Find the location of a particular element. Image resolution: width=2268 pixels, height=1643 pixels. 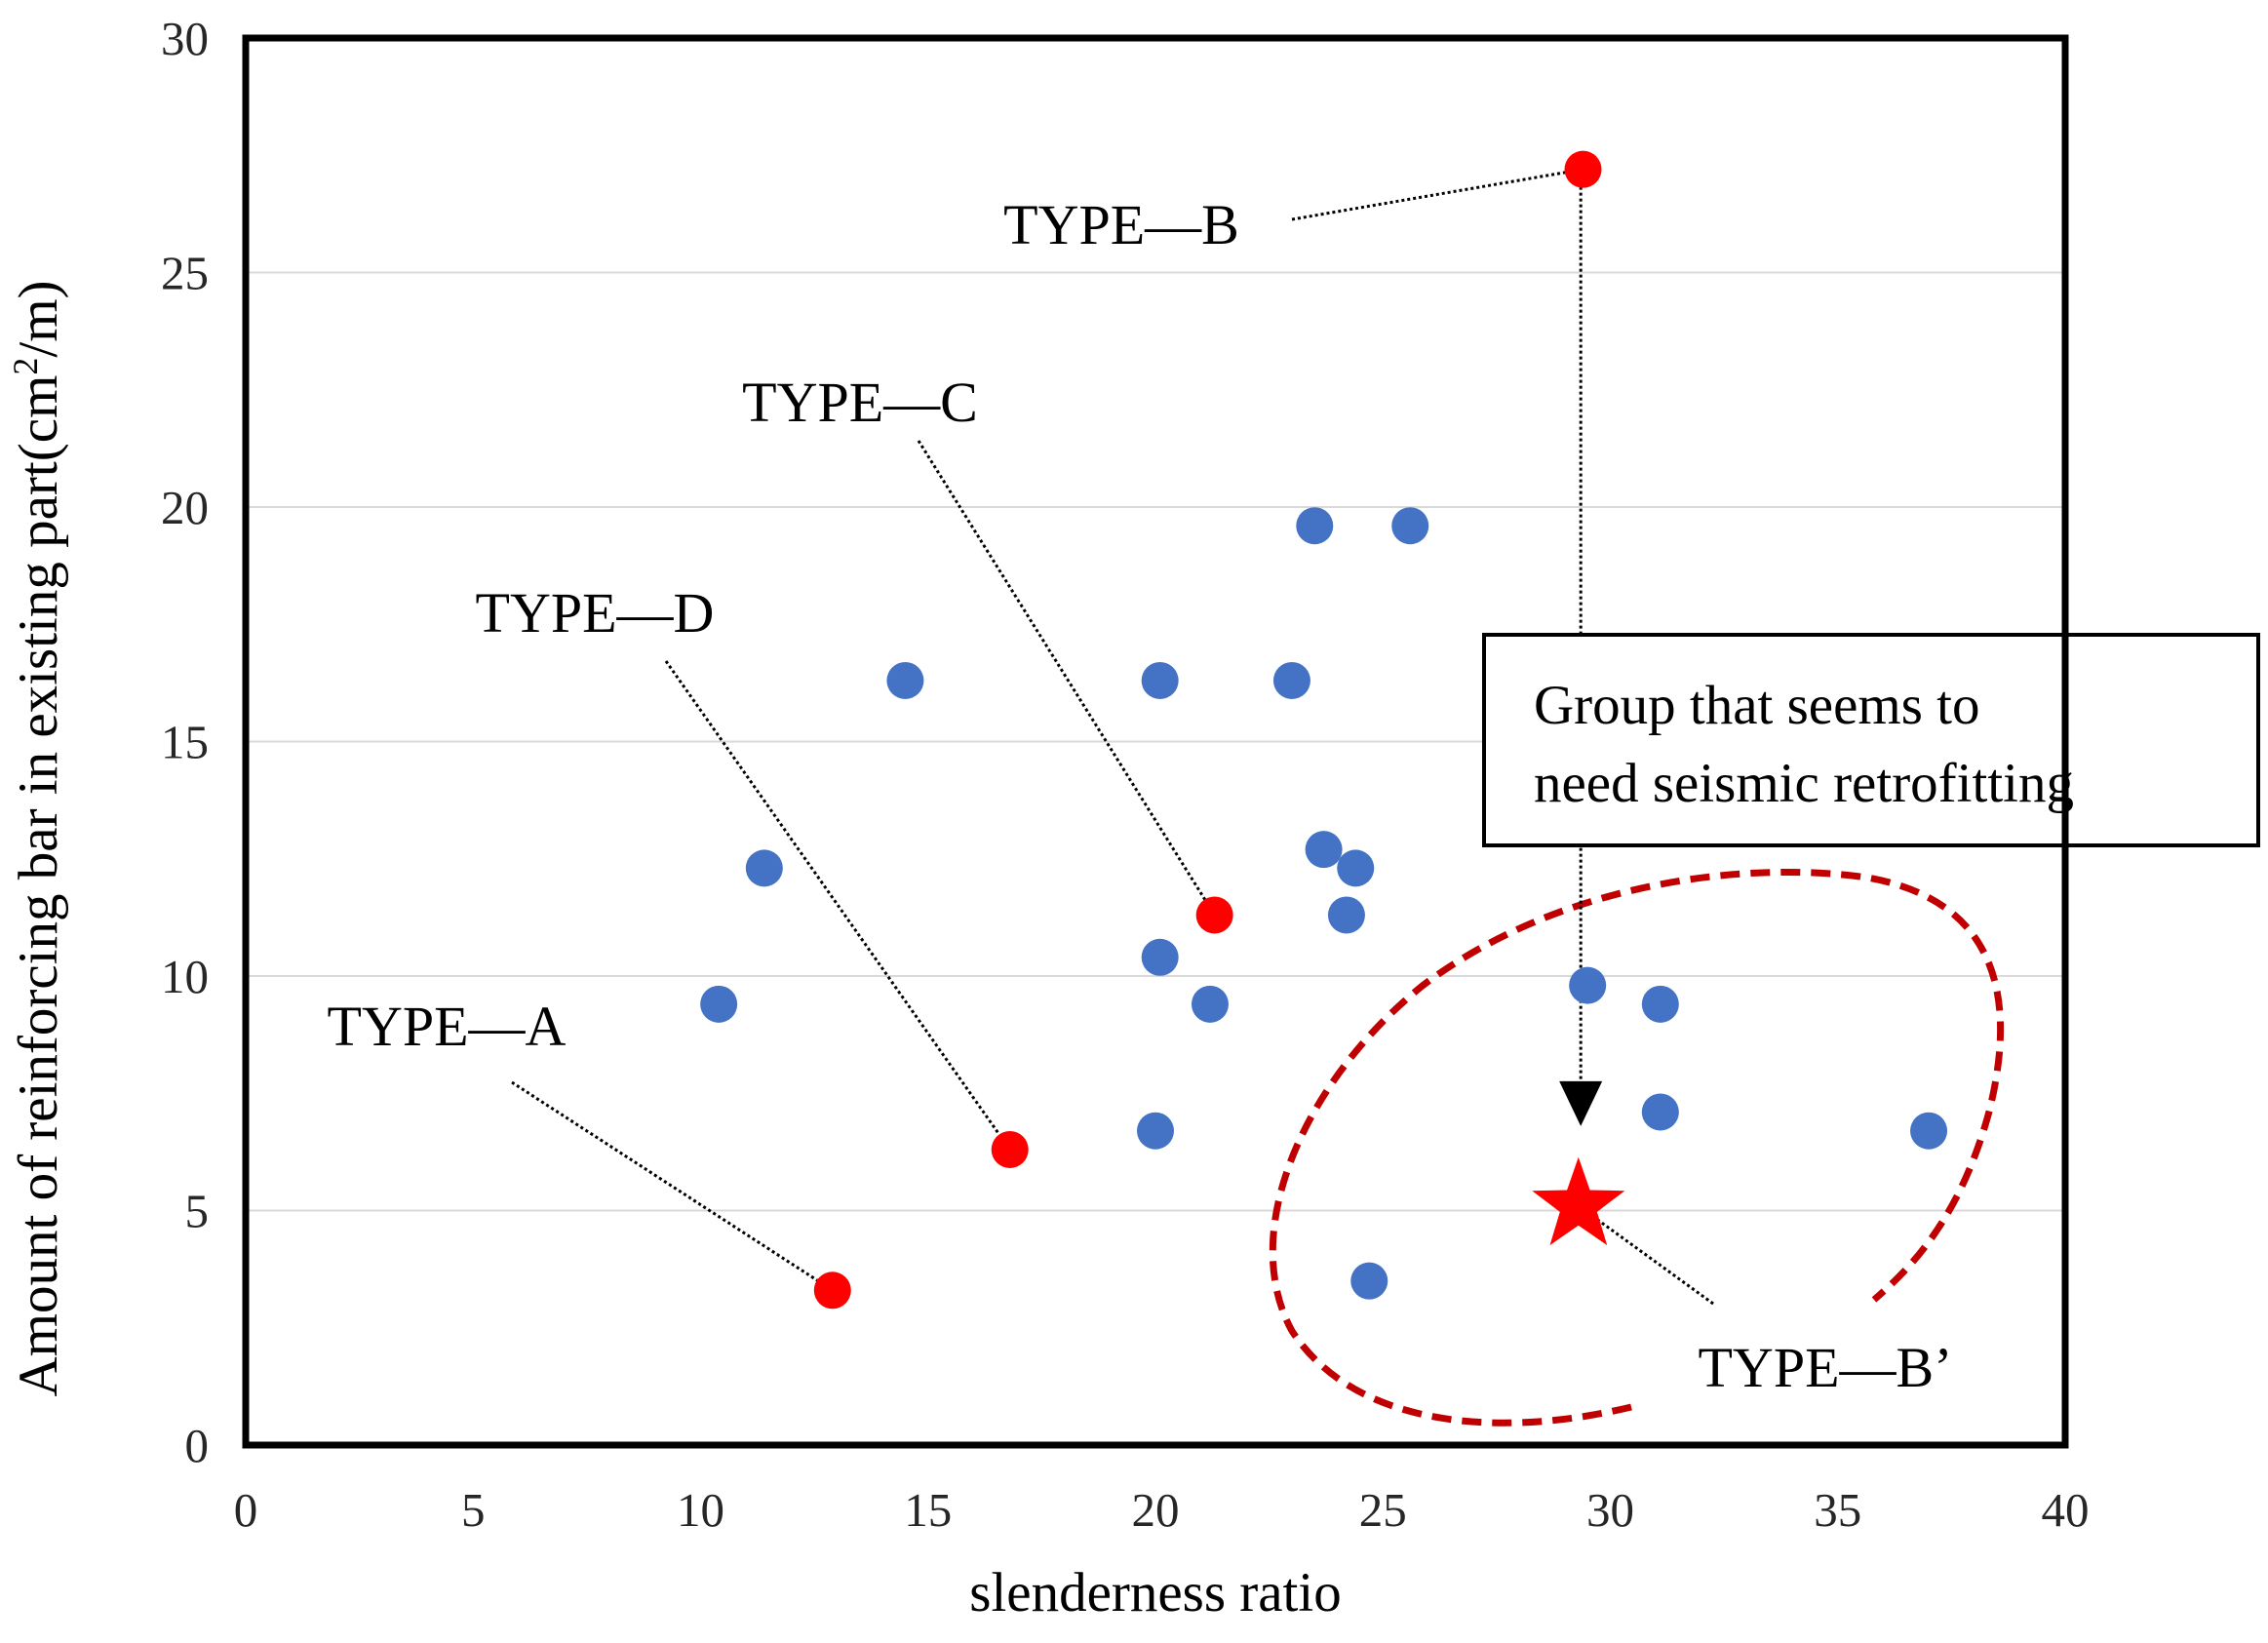

x-tick-label-30: 30 is located at coordinates (1610, 1510).